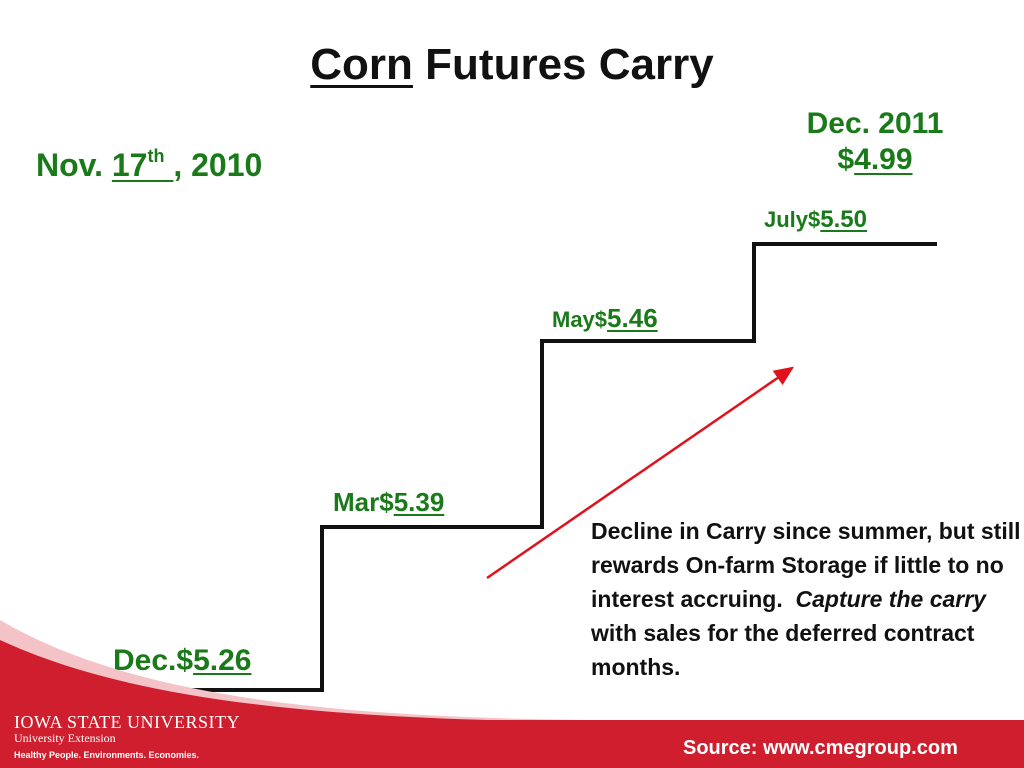 The image size is (1024, 768). I want to click on deferred-price: 4.99, so click(883, 159).